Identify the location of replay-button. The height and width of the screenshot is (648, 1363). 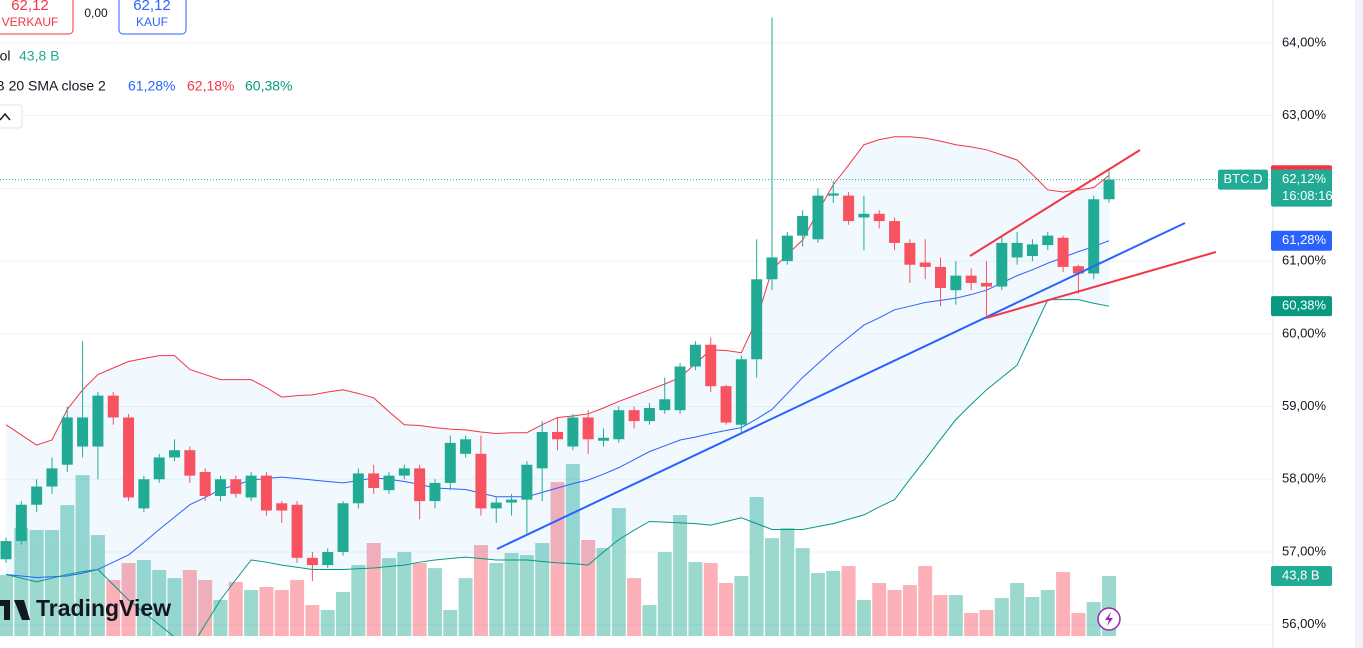
(1109, 619).